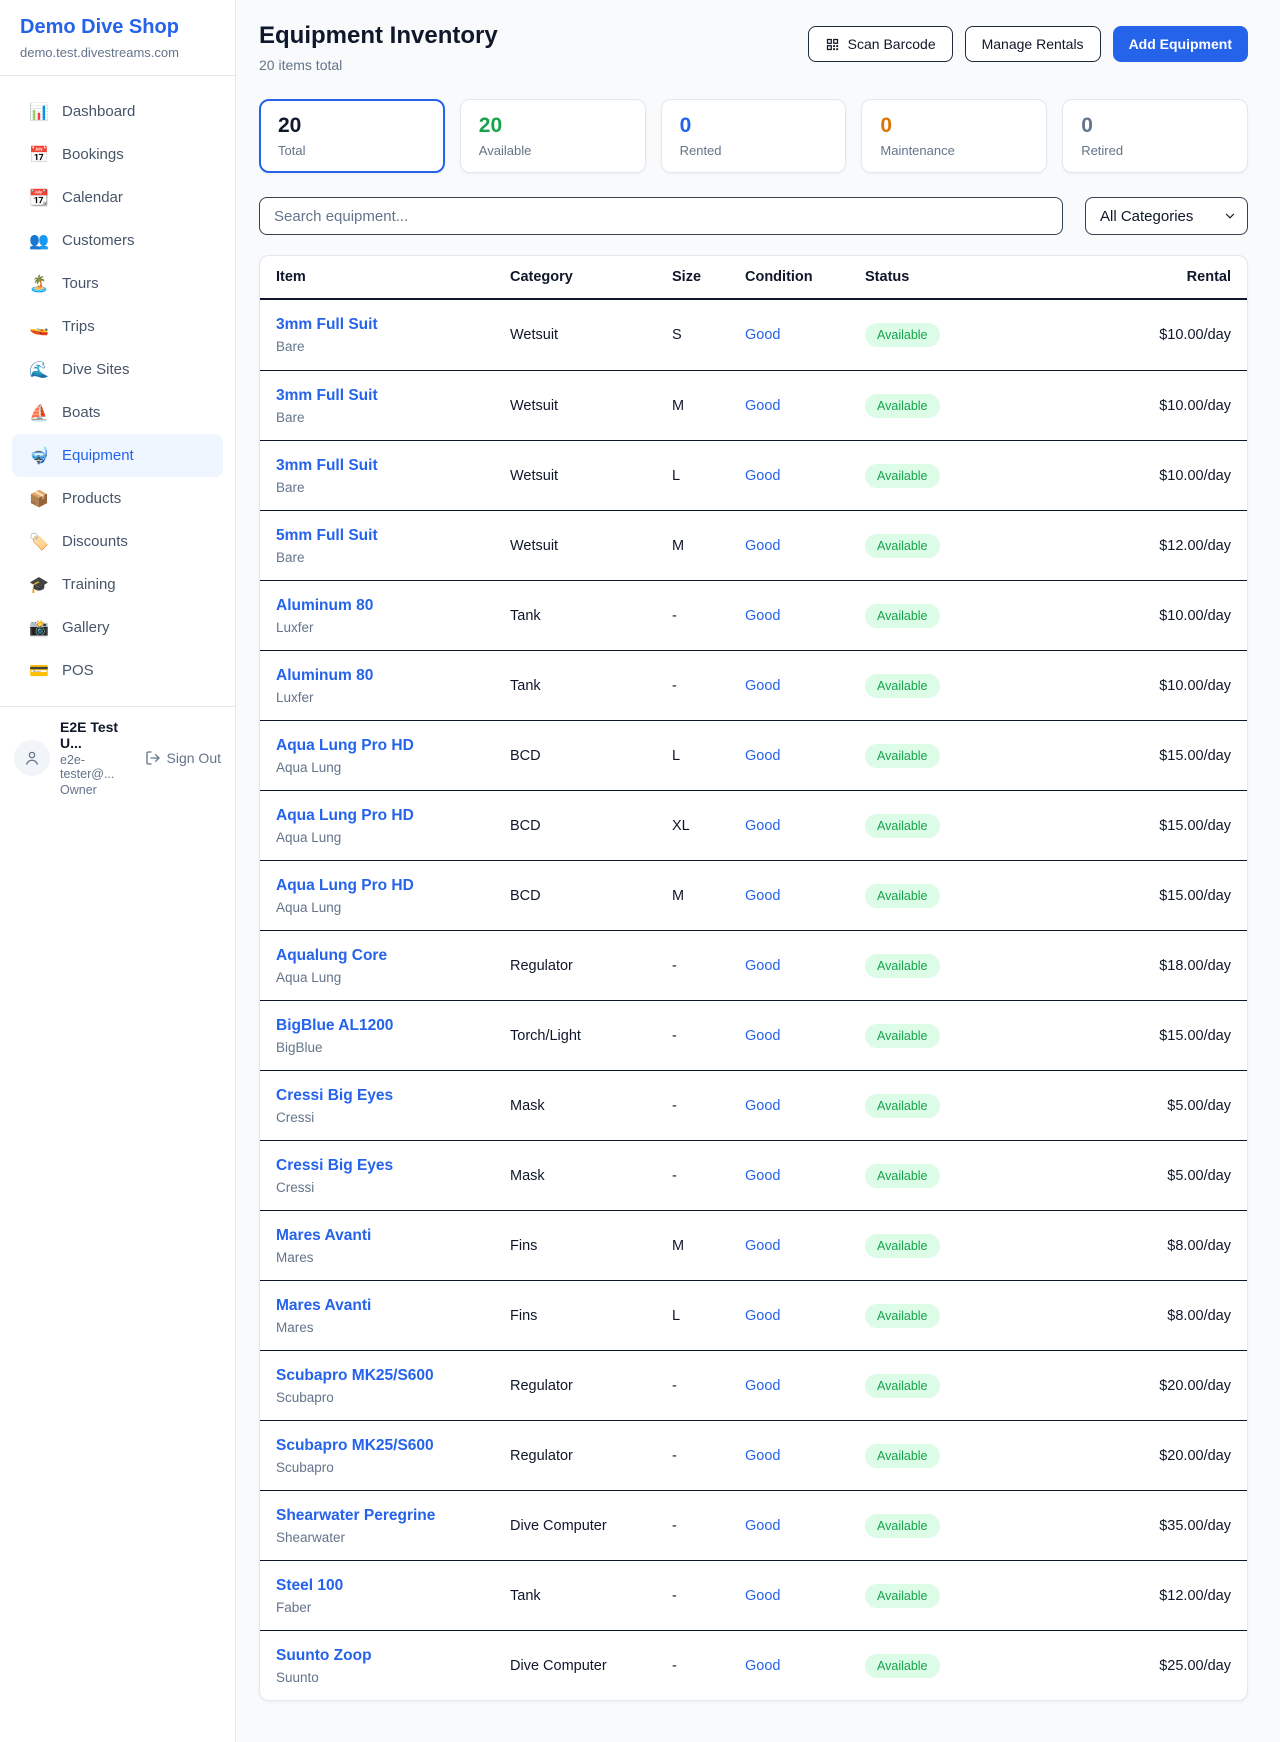  What do you see at coordinates (552, 136) in the screenshot?
I see `stat-card-available: 20 Available` at bounding box center [552, 136].